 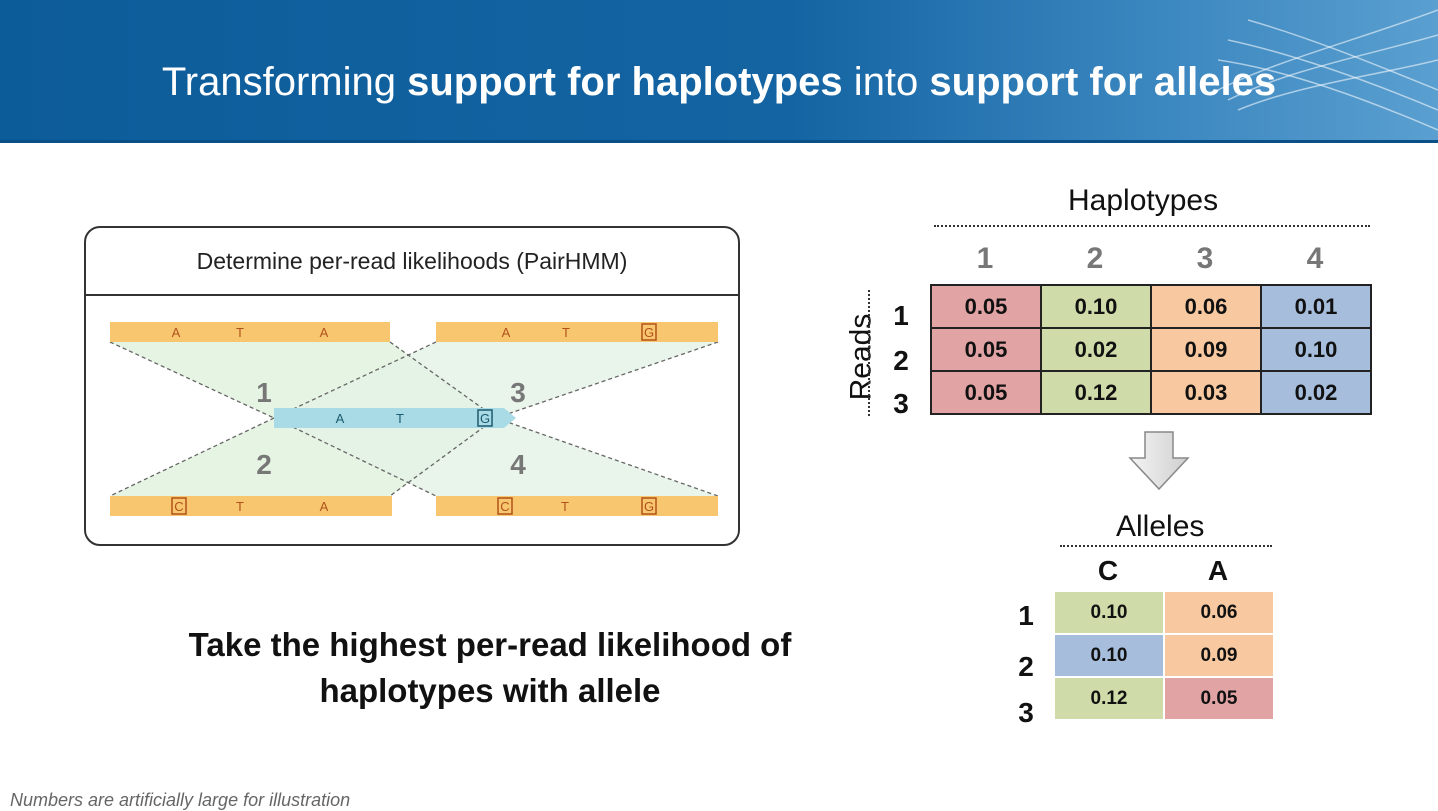 What do you see at coordinates (901, 360) in the screenshot?
I see `read-row-2: 2` at bounding box center [901, 360].